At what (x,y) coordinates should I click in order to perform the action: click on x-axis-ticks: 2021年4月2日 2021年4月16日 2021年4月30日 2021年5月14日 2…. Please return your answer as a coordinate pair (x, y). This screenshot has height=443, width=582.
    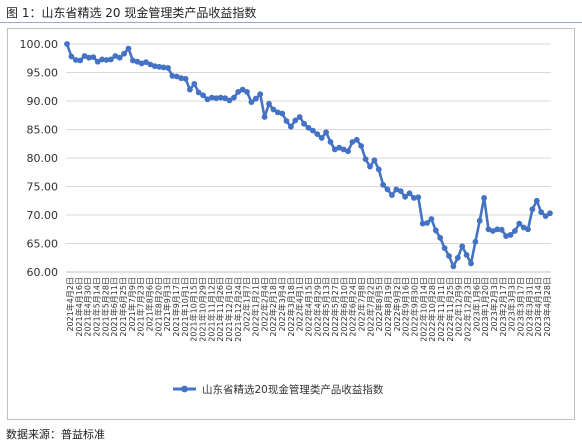
    Looking at the image, I should click on (308, 309).